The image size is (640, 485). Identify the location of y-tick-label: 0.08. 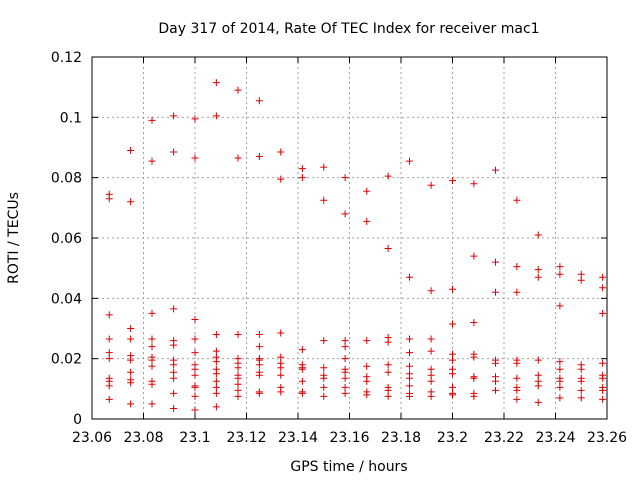
(66, 179).